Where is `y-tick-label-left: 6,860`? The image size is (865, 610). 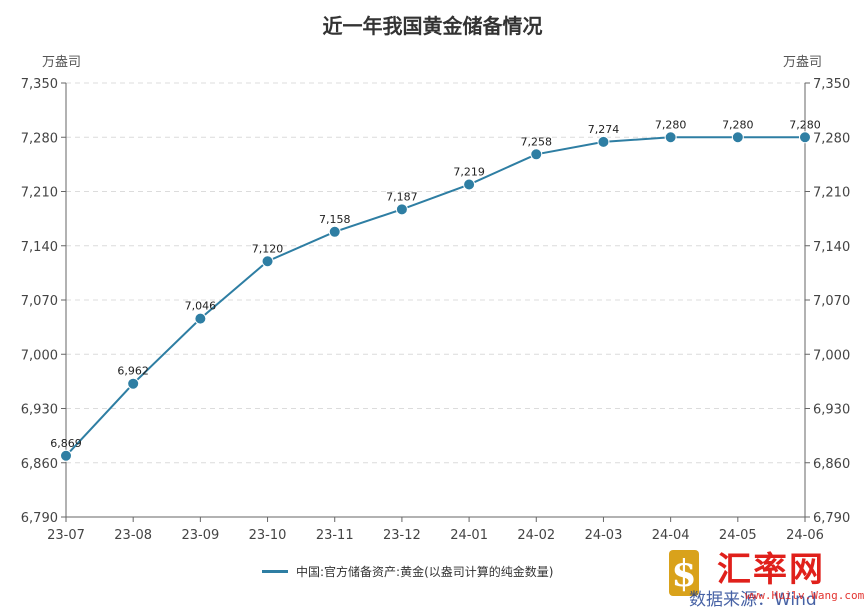 y-tick-label-left: 6,860 is located at coordinates (39, 464).